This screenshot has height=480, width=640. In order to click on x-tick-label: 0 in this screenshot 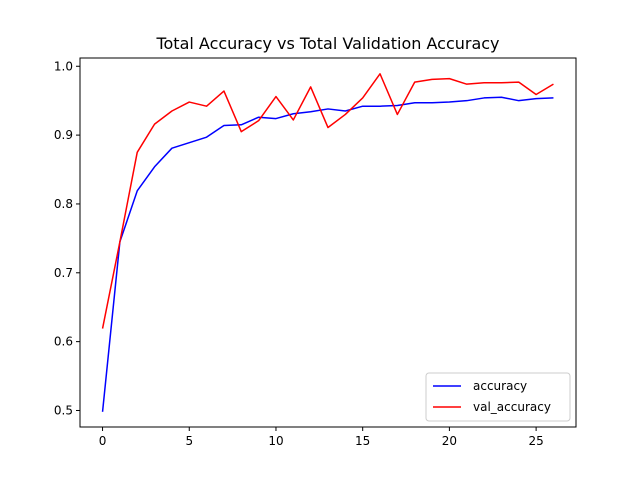, I will do `click(103, 441)`.